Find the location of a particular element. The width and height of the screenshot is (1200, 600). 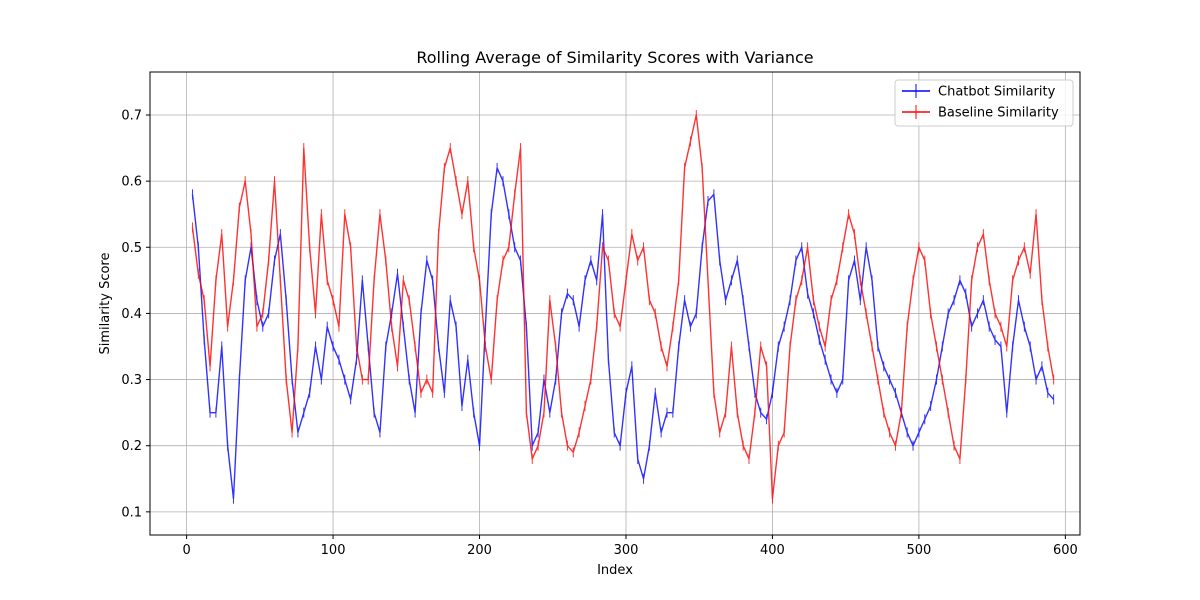

y-tick-label: 0.4 is located at coordinates (131, 314).